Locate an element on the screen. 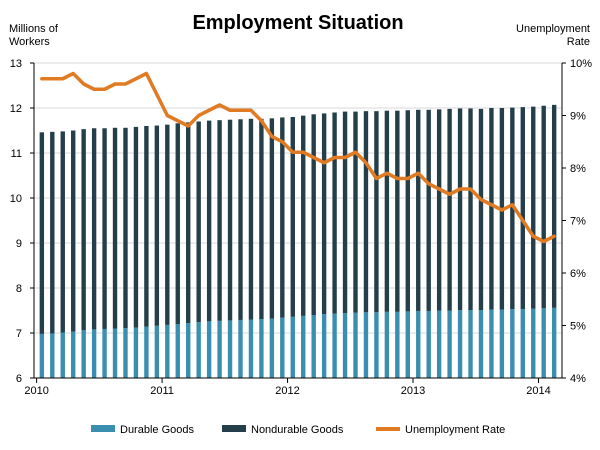 The width and height of the screenshot is (600, 450). left-tick-label: 11 is located at coordinates (16, 154).